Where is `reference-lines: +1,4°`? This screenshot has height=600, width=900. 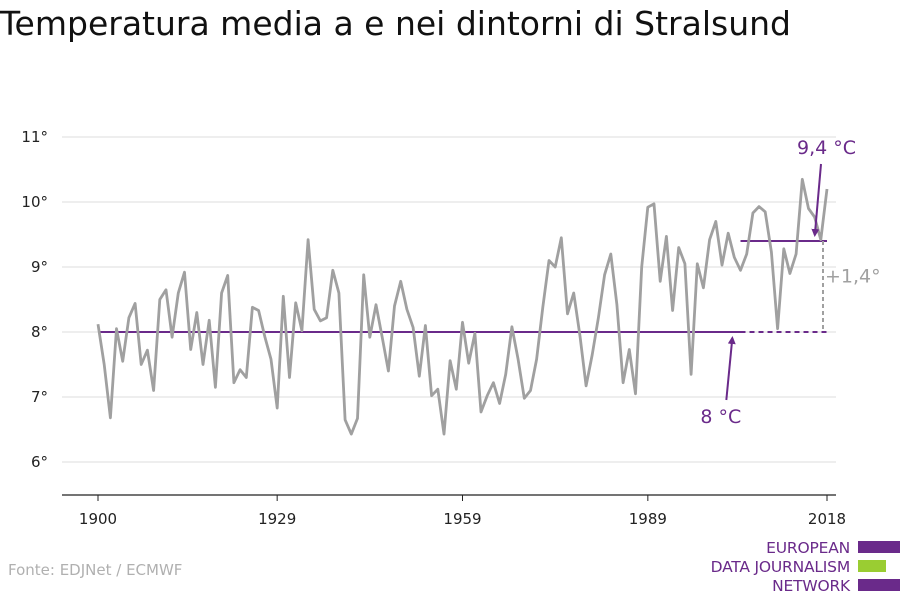
reference-lines: +1,4° is located at coordinates (489, 286).